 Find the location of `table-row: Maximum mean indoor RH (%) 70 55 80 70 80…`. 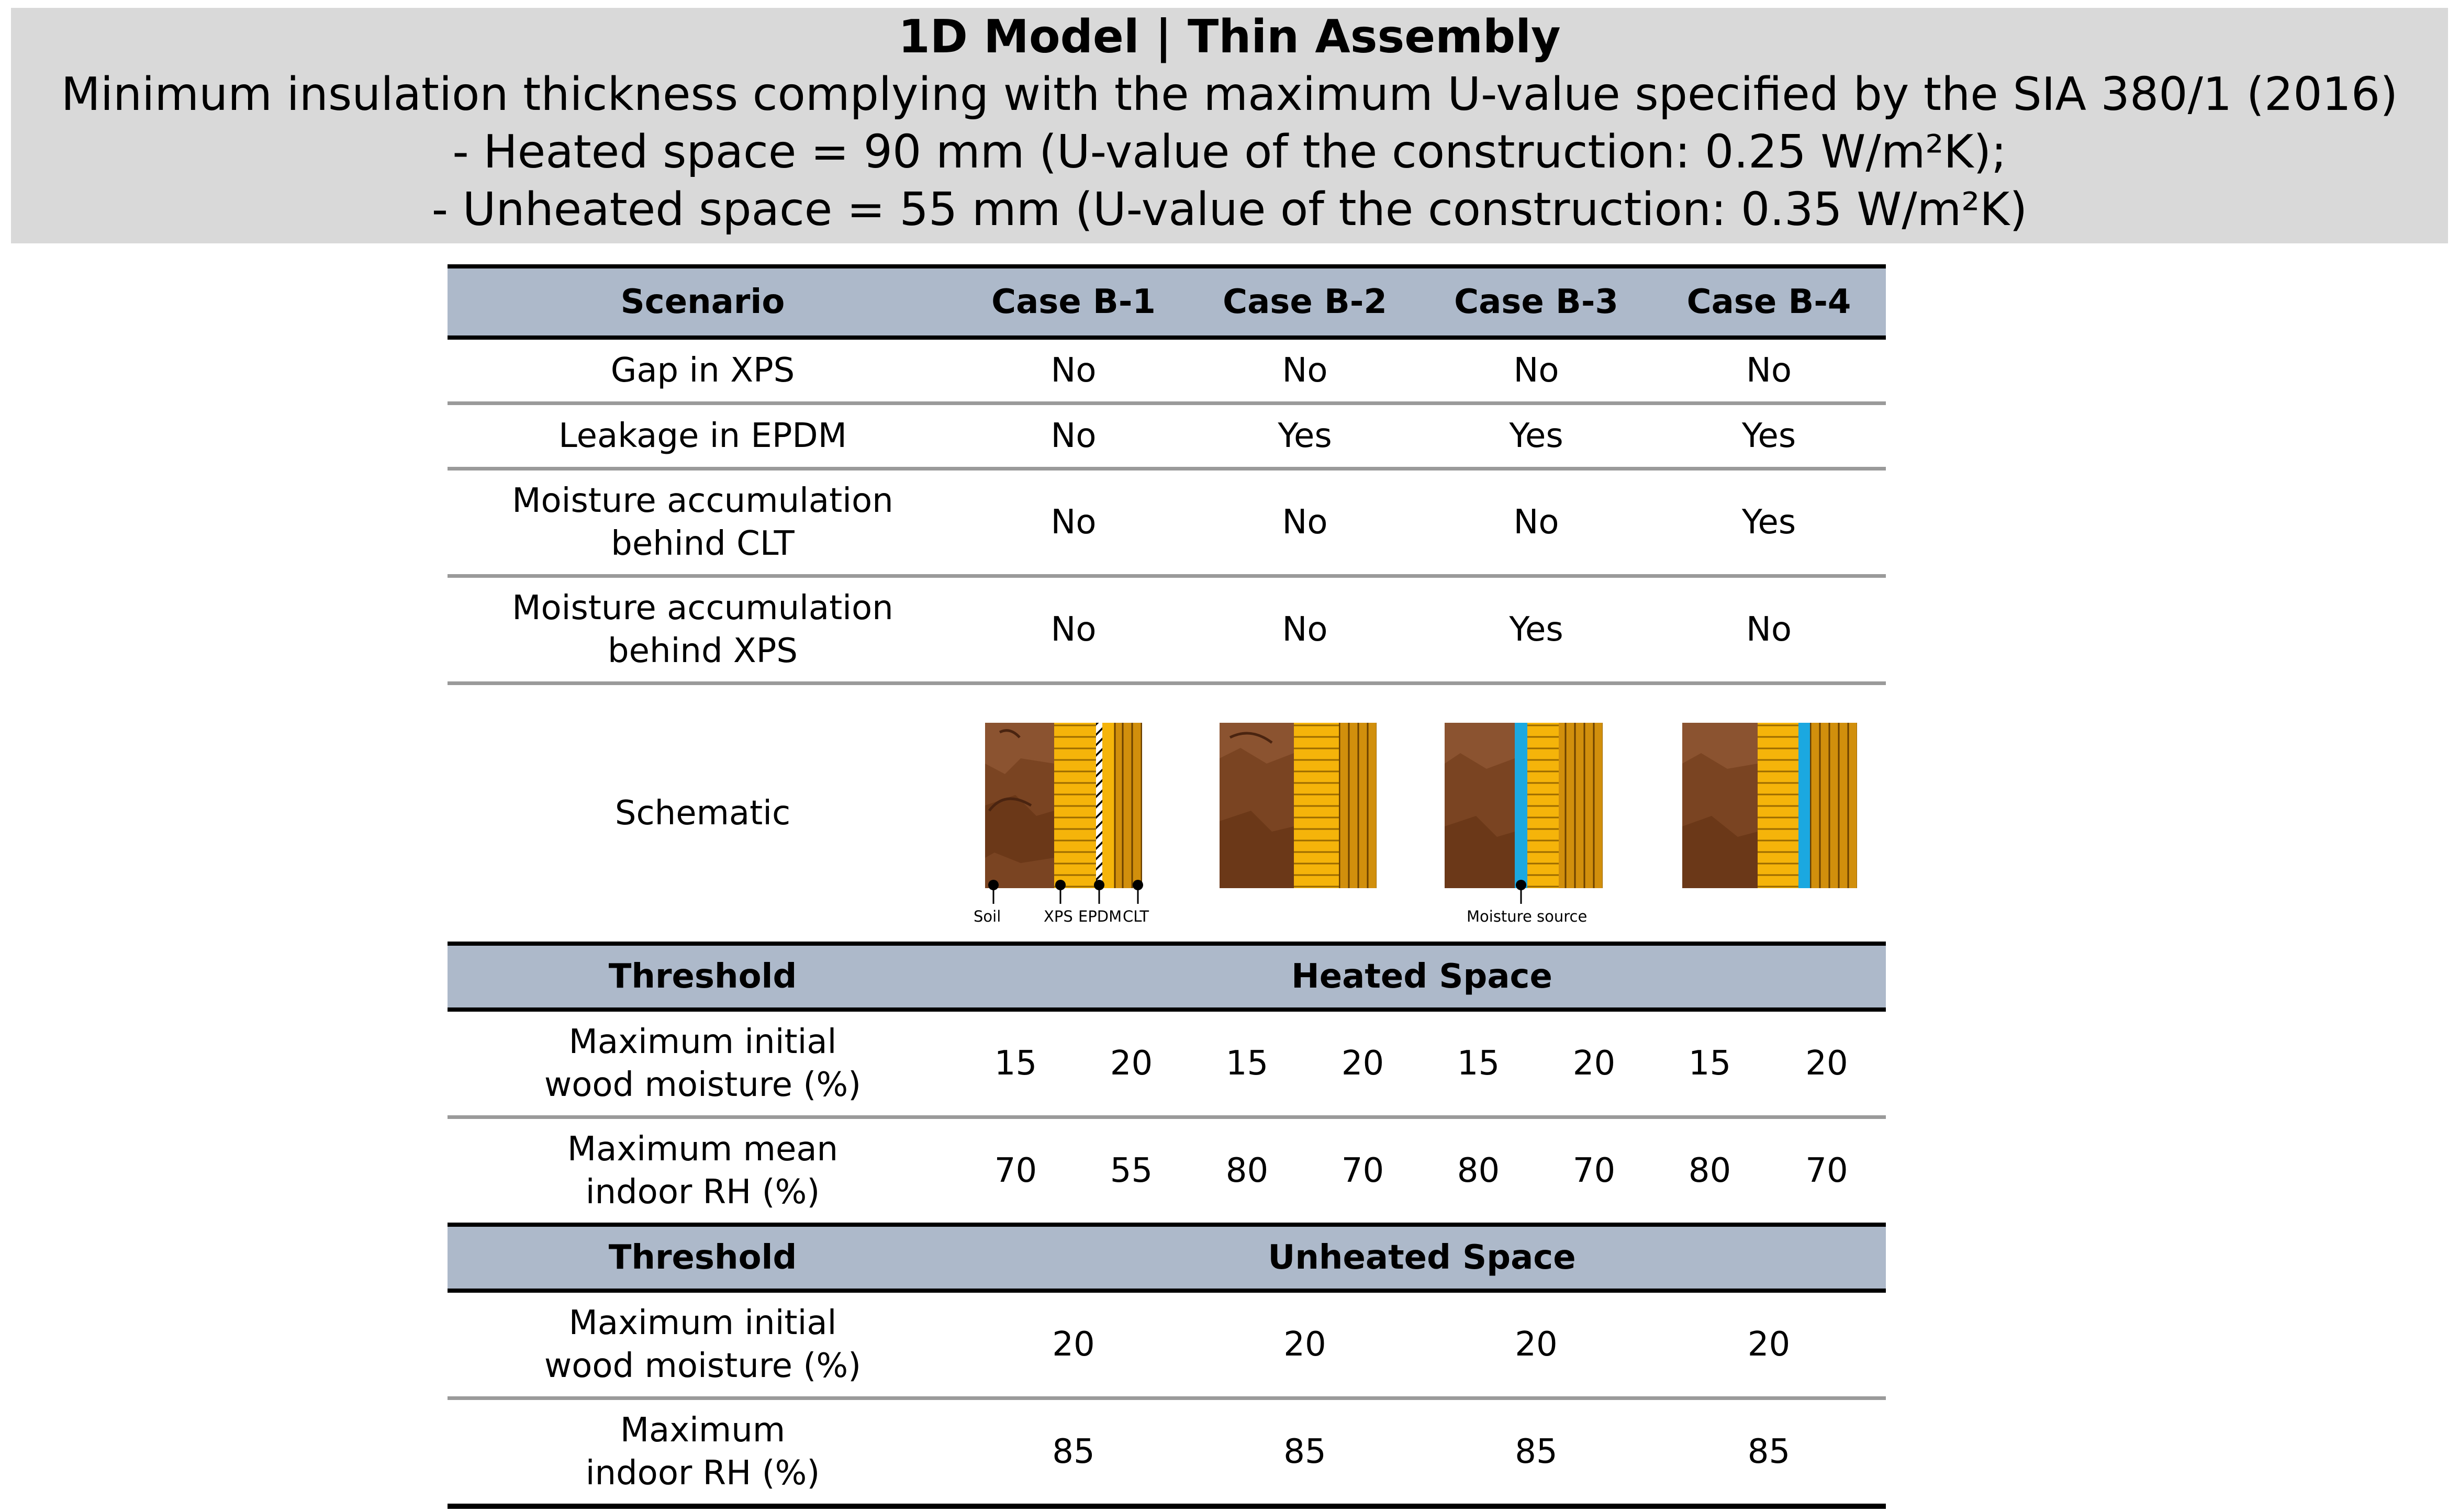

table-row: Maximum mean indoor RH (%) 70 55 80 70 80… is located at coordinates (1167, 1172).